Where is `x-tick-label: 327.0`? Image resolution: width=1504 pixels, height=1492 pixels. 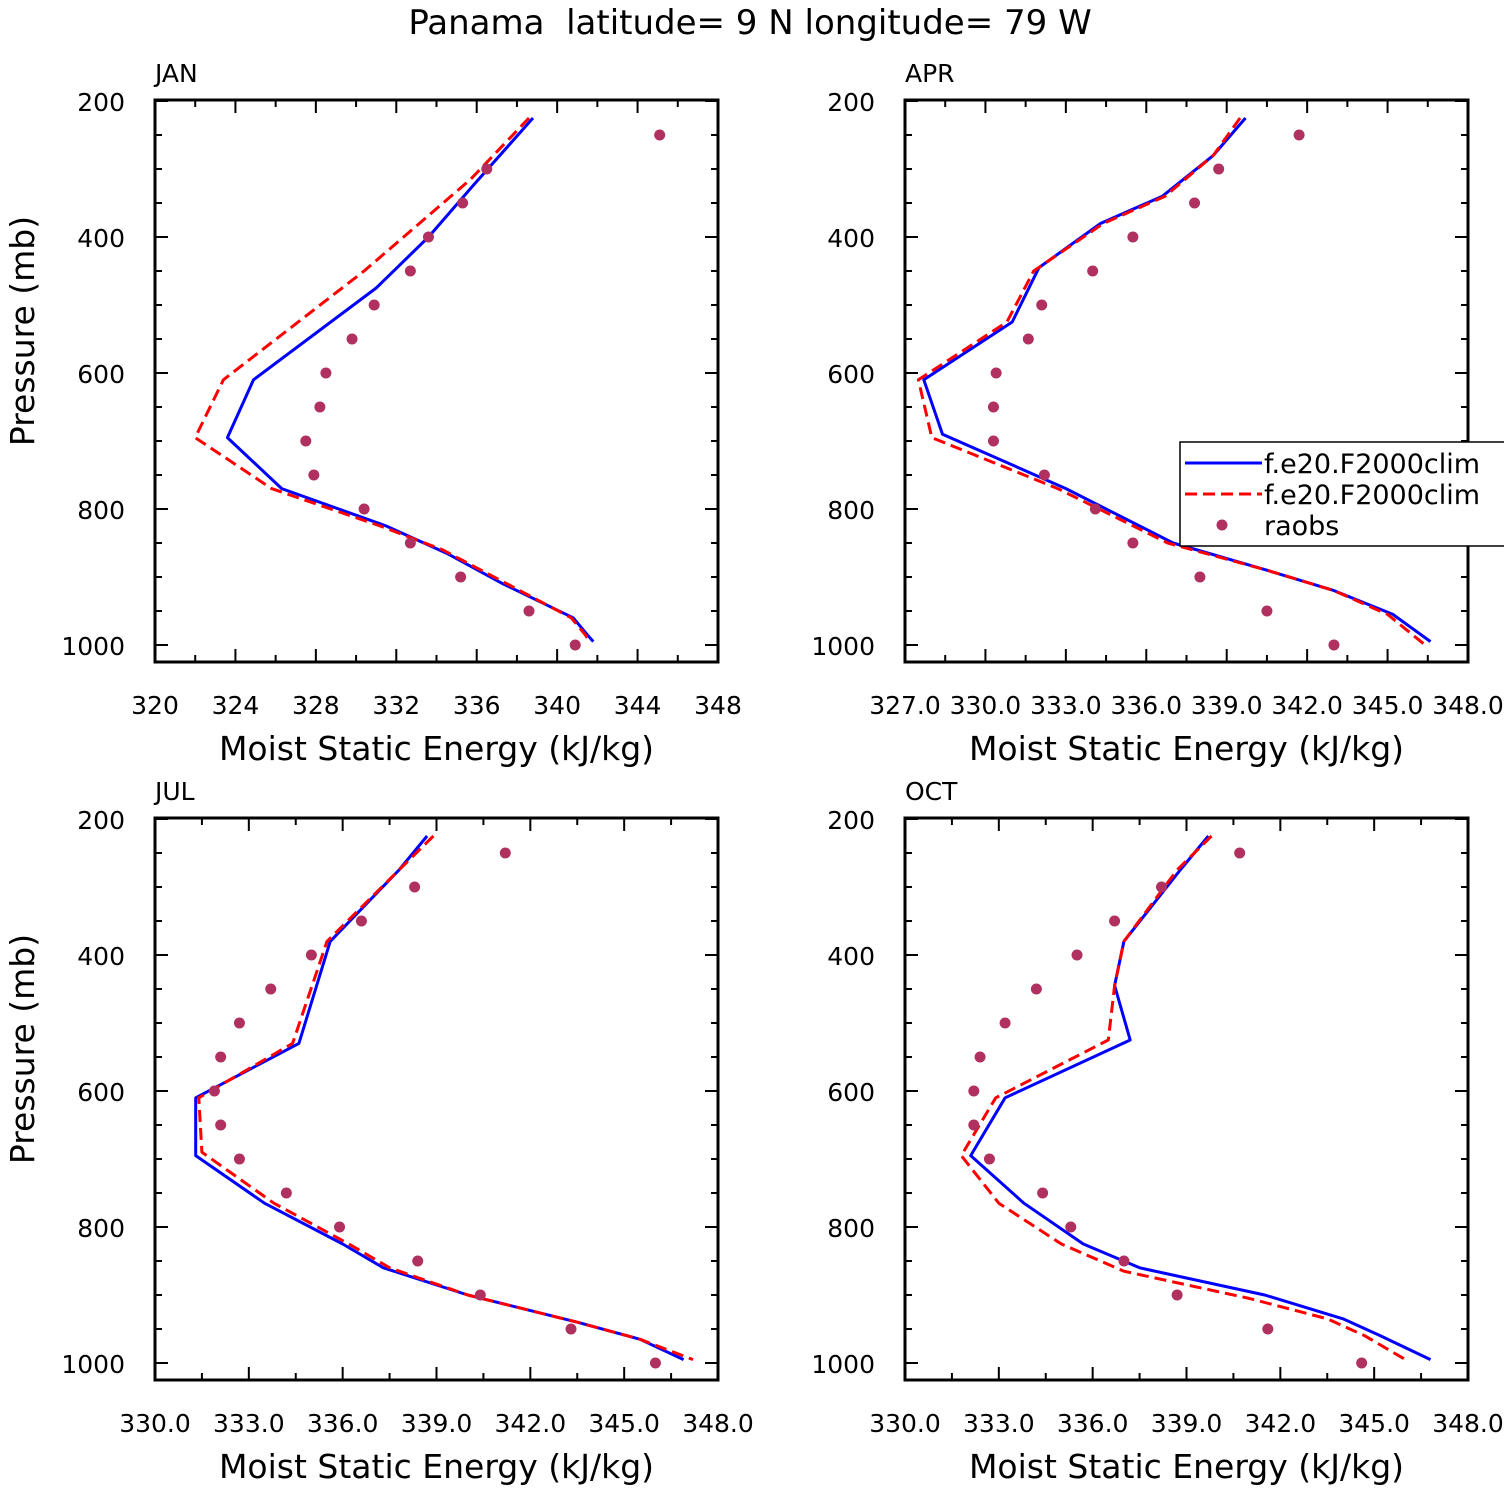 x-tick-label: 327.0 is located at coordinates (905, 705).